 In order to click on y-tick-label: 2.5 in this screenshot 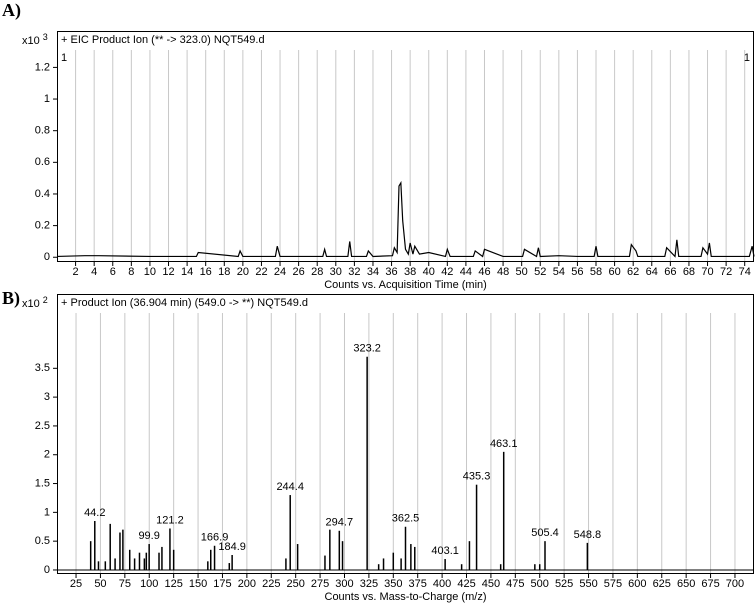, I will do `click(42, 426)`.